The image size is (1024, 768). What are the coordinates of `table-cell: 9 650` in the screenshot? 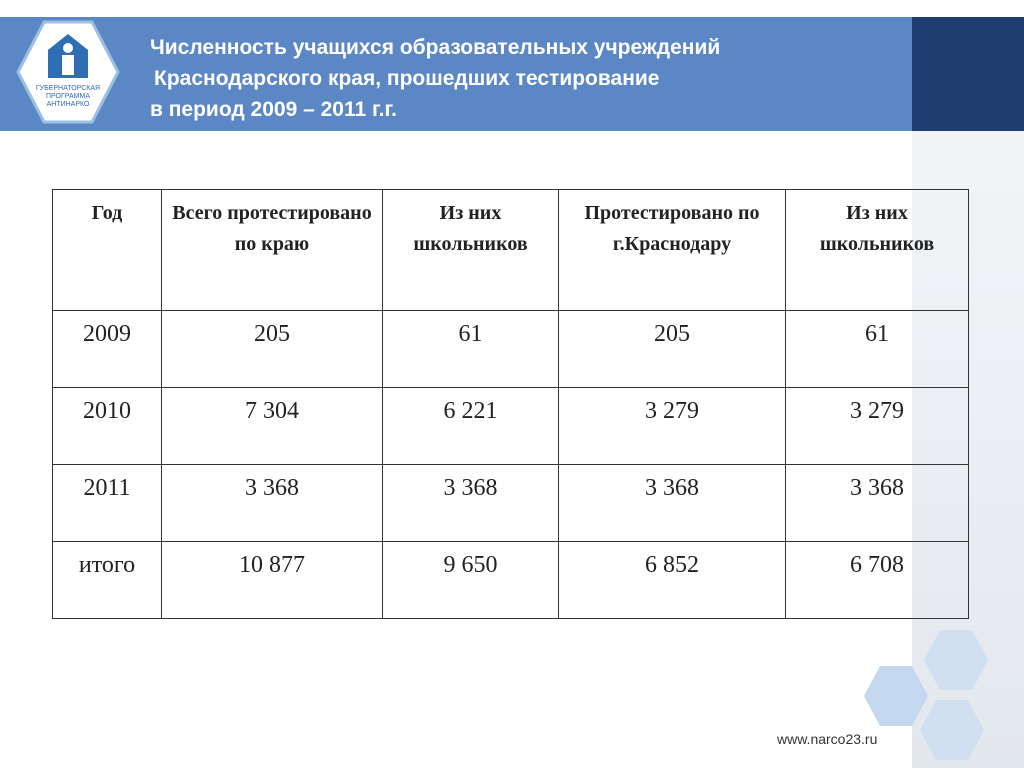 It's located at (470, 580).